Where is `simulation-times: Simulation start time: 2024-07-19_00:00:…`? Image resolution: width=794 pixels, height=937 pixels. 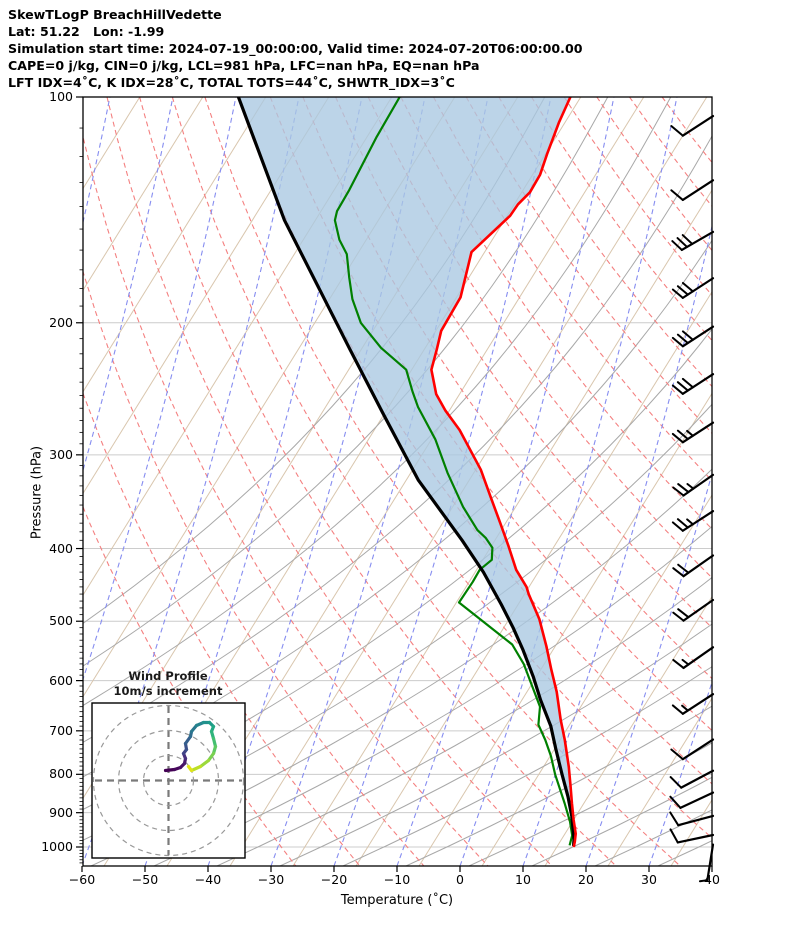 simulation-times: Simulation start time: 2024-07-19_00:00:… is located at coordinates (295, 48).